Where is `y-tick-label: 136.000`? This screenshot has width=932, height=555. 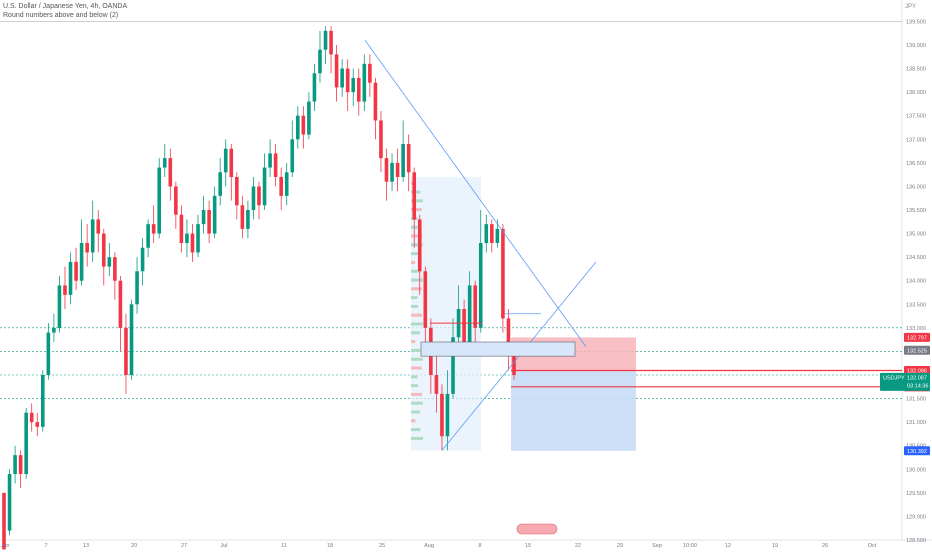
y-tick-label: 136.000 is located at coordinates (916, 187).